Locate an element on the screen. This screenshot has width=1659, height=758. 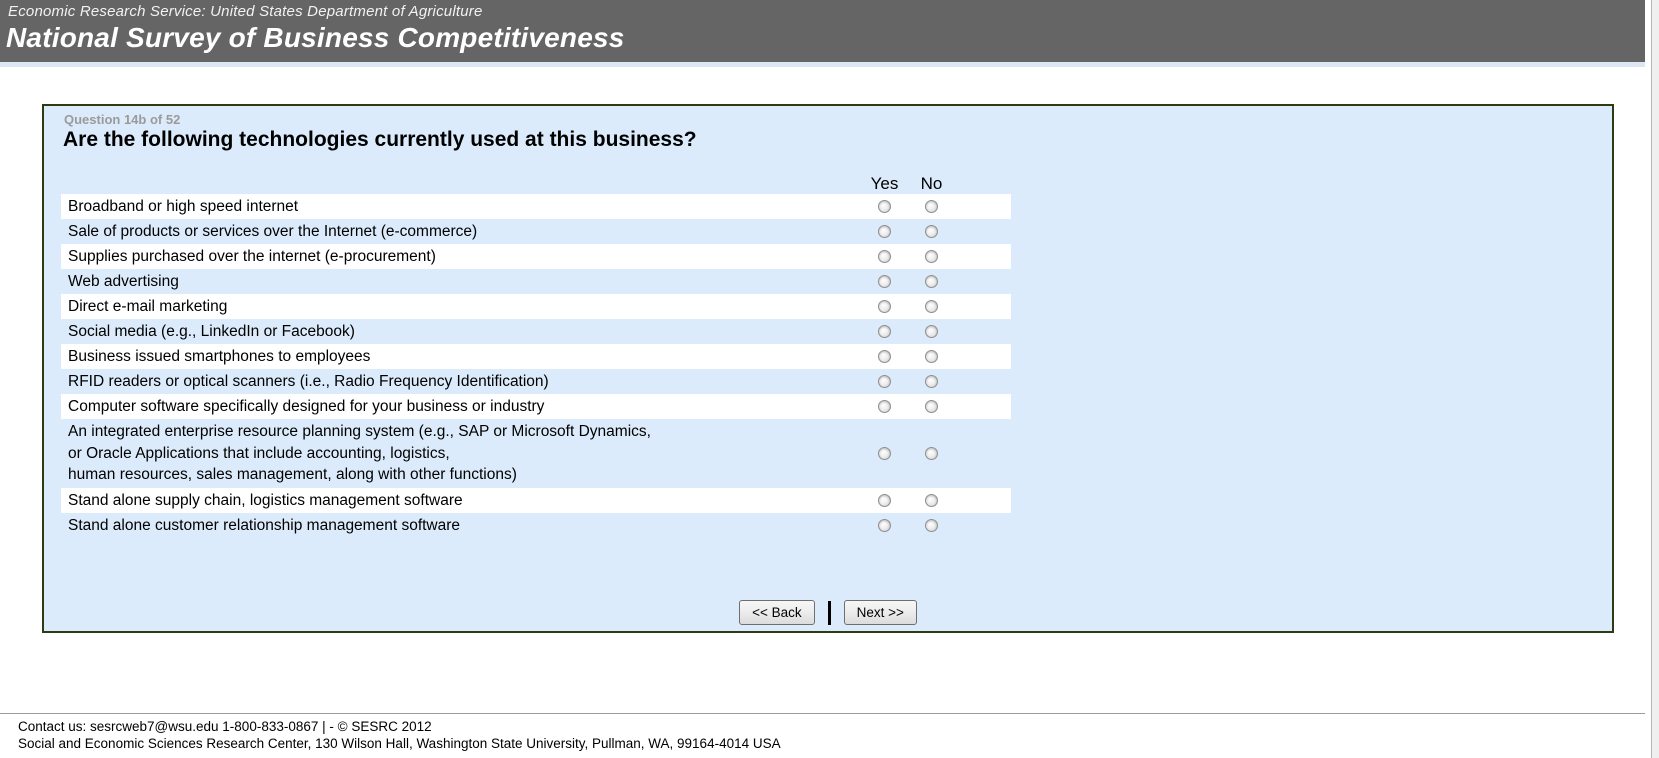
footer-divider is located at coordinates (829, 713).